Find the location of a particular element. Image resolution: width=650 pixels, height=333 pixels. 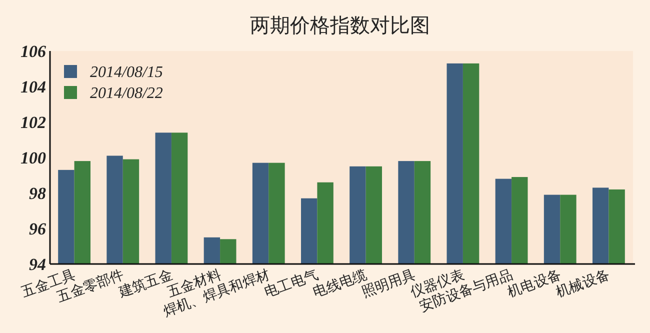

y-tick-label: 102 is located at coordinates (33, 122).